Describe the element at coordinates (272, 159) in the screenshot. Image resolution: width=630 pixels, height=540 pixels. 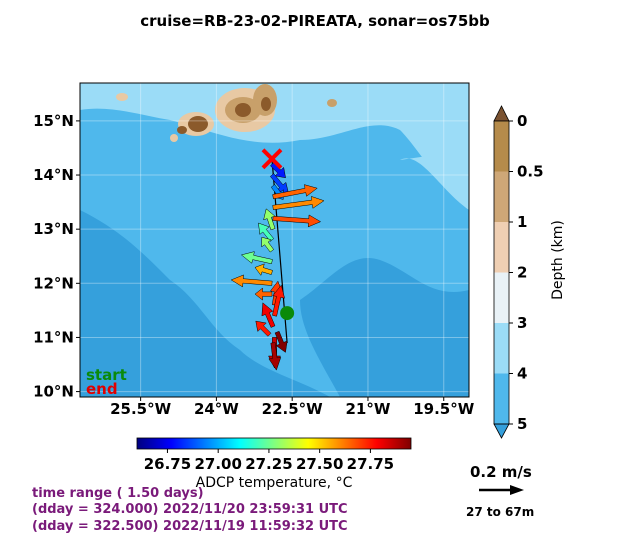
I see `end-marker` at that location.